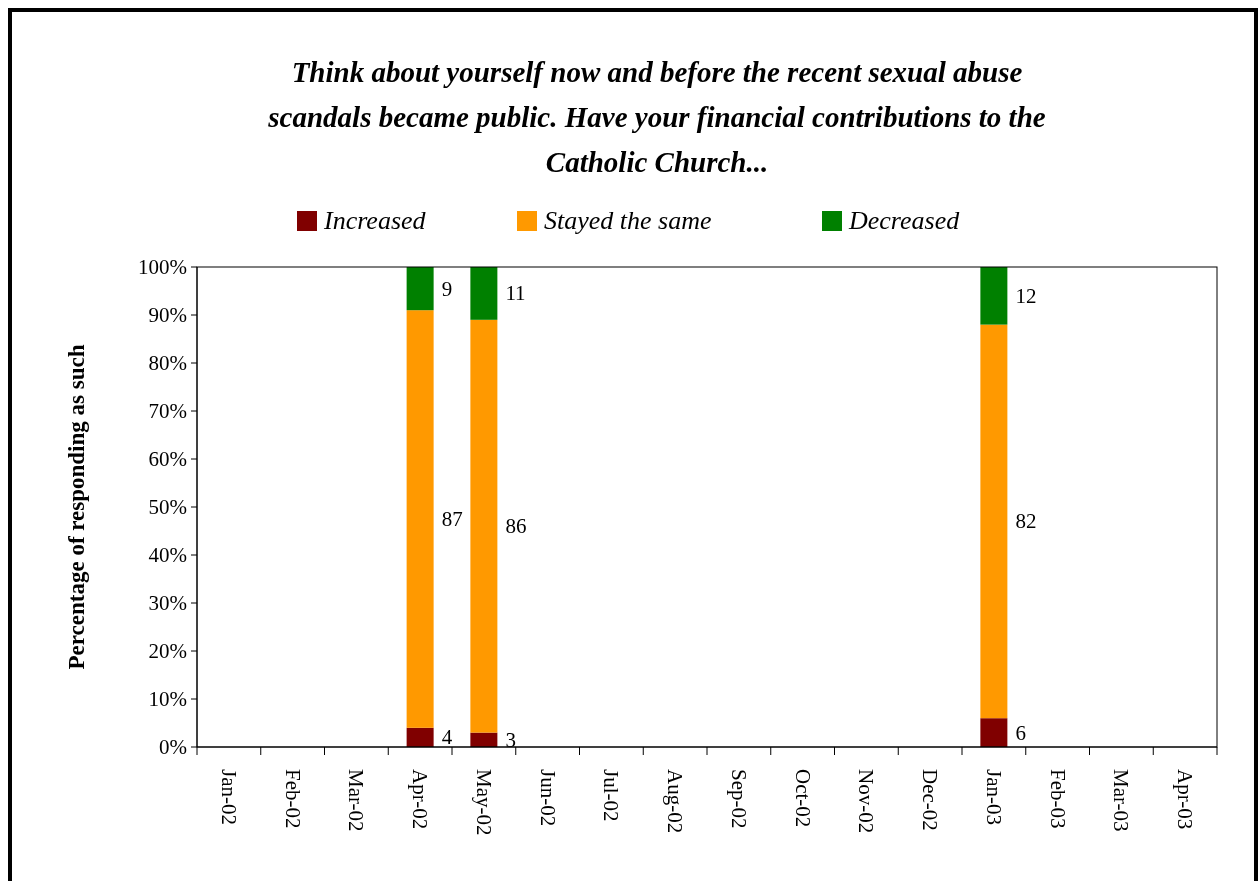 This screenshot has height=881, width=1258. What do you see at coordinates (802, 798) in the screenshot?
I see `x-tick-label: Oct-02` at bounding box center [802, 798].